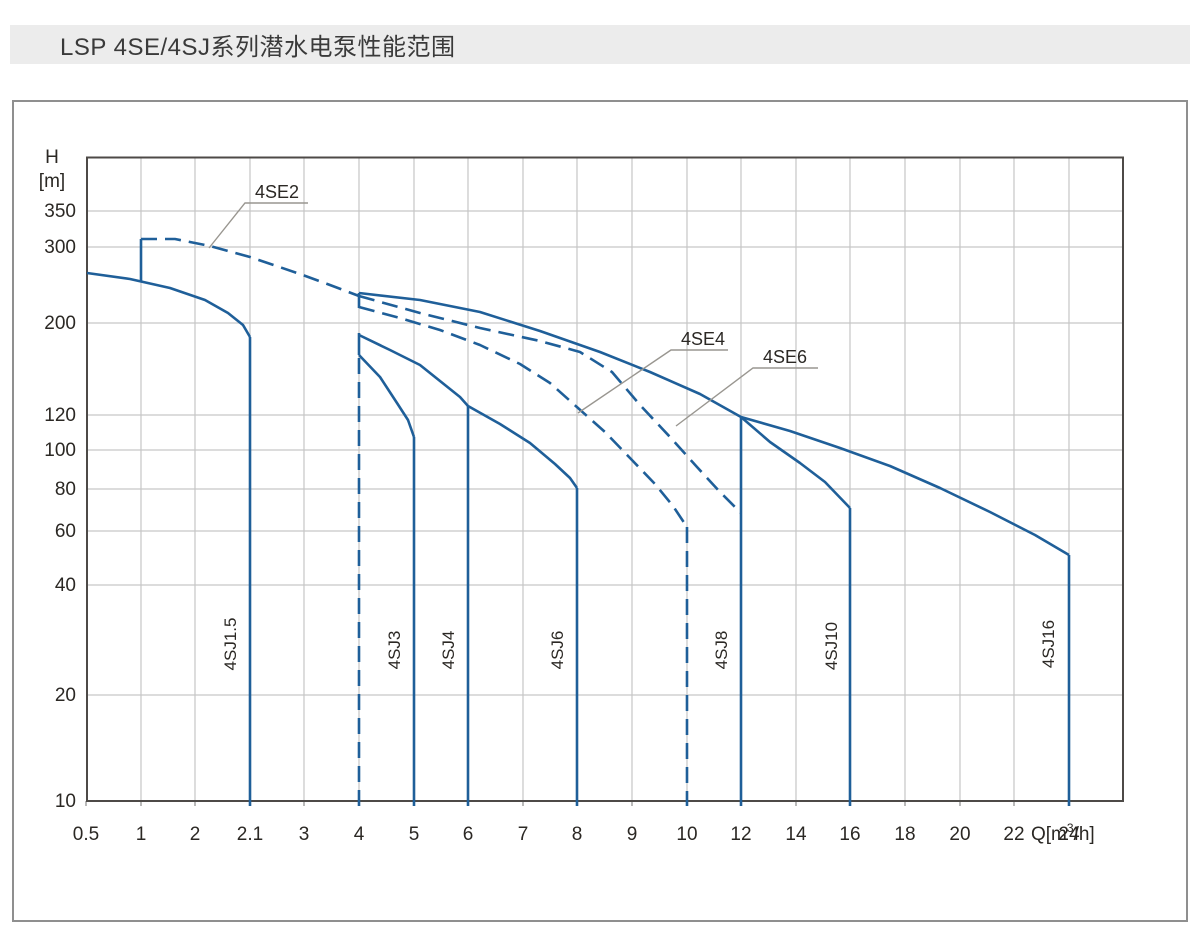  What do you see at coordinates (1013, 834) in the screenshot?
I see `x-tick-label-22: 22` at bounding box center [1013, 834].